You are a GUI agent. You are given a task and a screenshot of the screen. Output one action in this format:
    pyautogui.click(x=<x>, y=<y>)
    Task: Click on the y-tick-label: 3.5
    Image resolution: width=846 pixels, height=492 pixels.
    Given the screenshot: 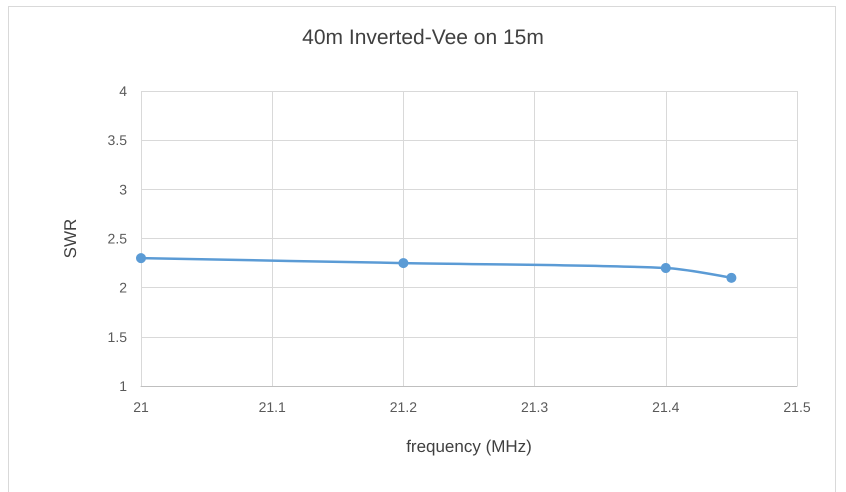 What is the action you would take?
    pyautogui.click(x=118, y=140)
    